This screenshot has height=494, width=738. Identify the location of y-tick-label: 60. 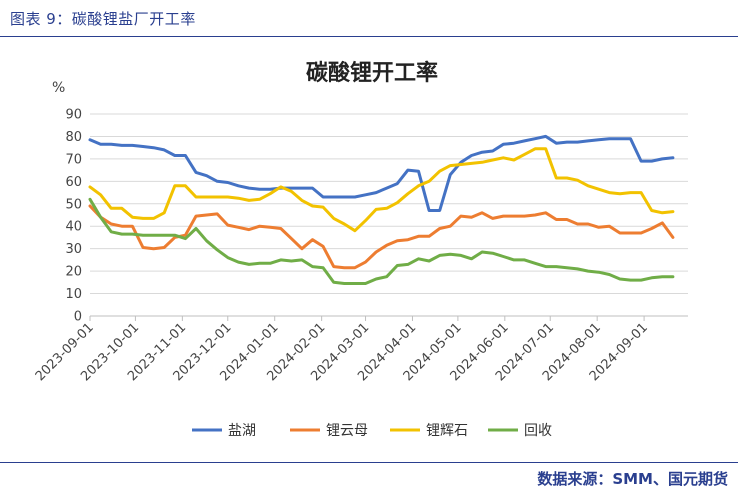
(73, 182).